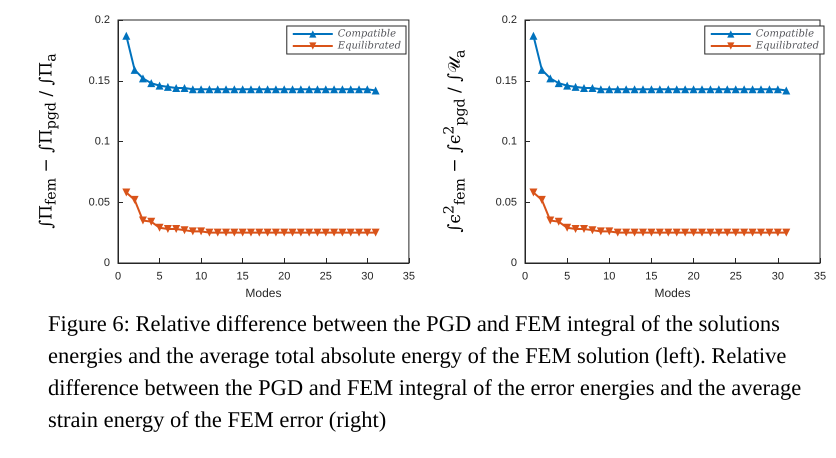 The width and height of the screenshot is (836, 458). Describe the element at coordinates (102, 142) in the screenshot. I see `y-tick-label: 0.1` at that location.